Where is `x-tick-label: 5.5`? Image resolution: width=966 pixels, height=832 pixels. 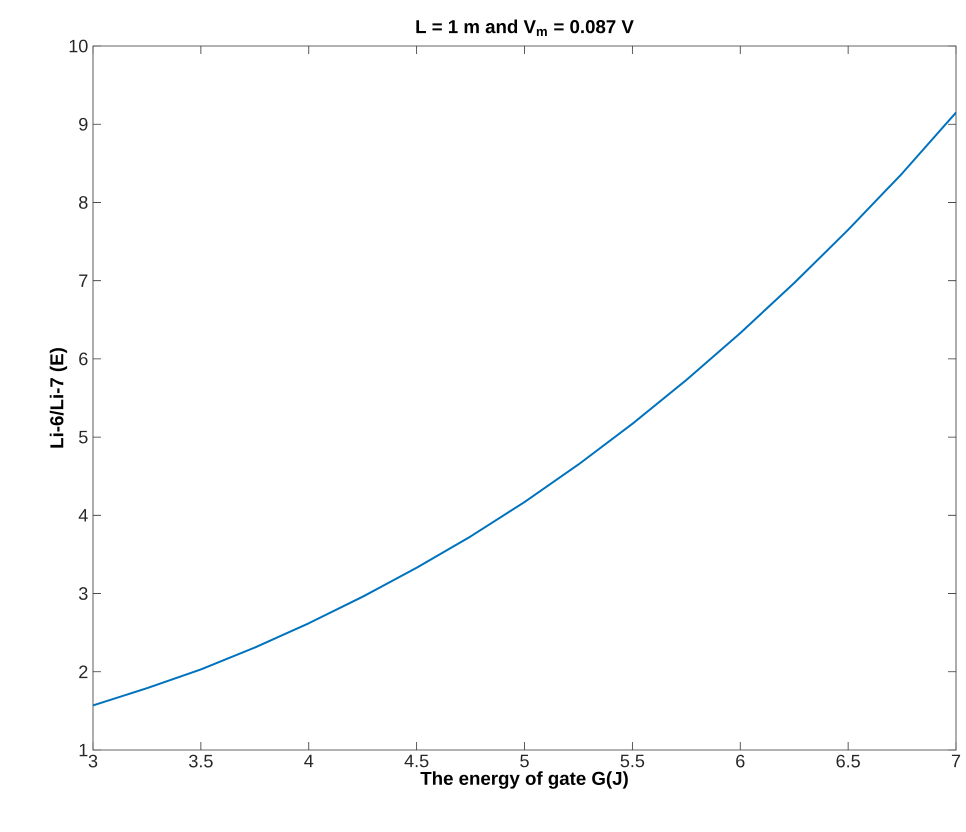
x-tick-label: 5.5 is located at coordinates (632, 761).